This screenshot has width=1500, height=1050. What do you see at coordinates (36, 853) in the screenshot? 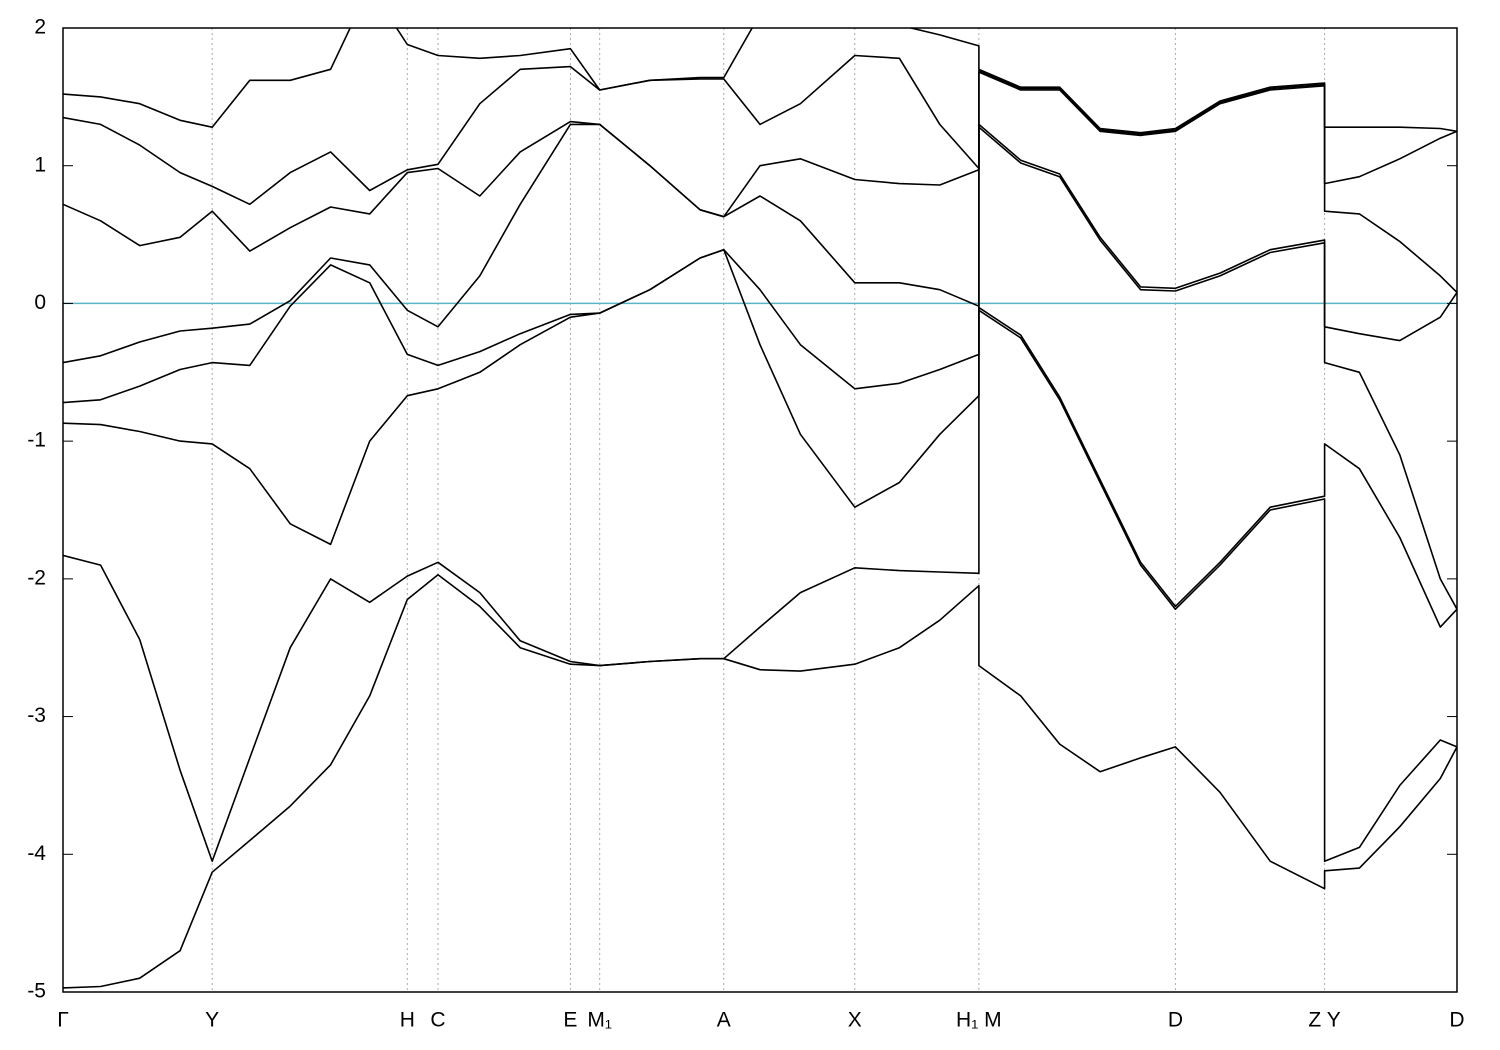
I see `y-tick-label: -4` at bounding box center [36, 853].